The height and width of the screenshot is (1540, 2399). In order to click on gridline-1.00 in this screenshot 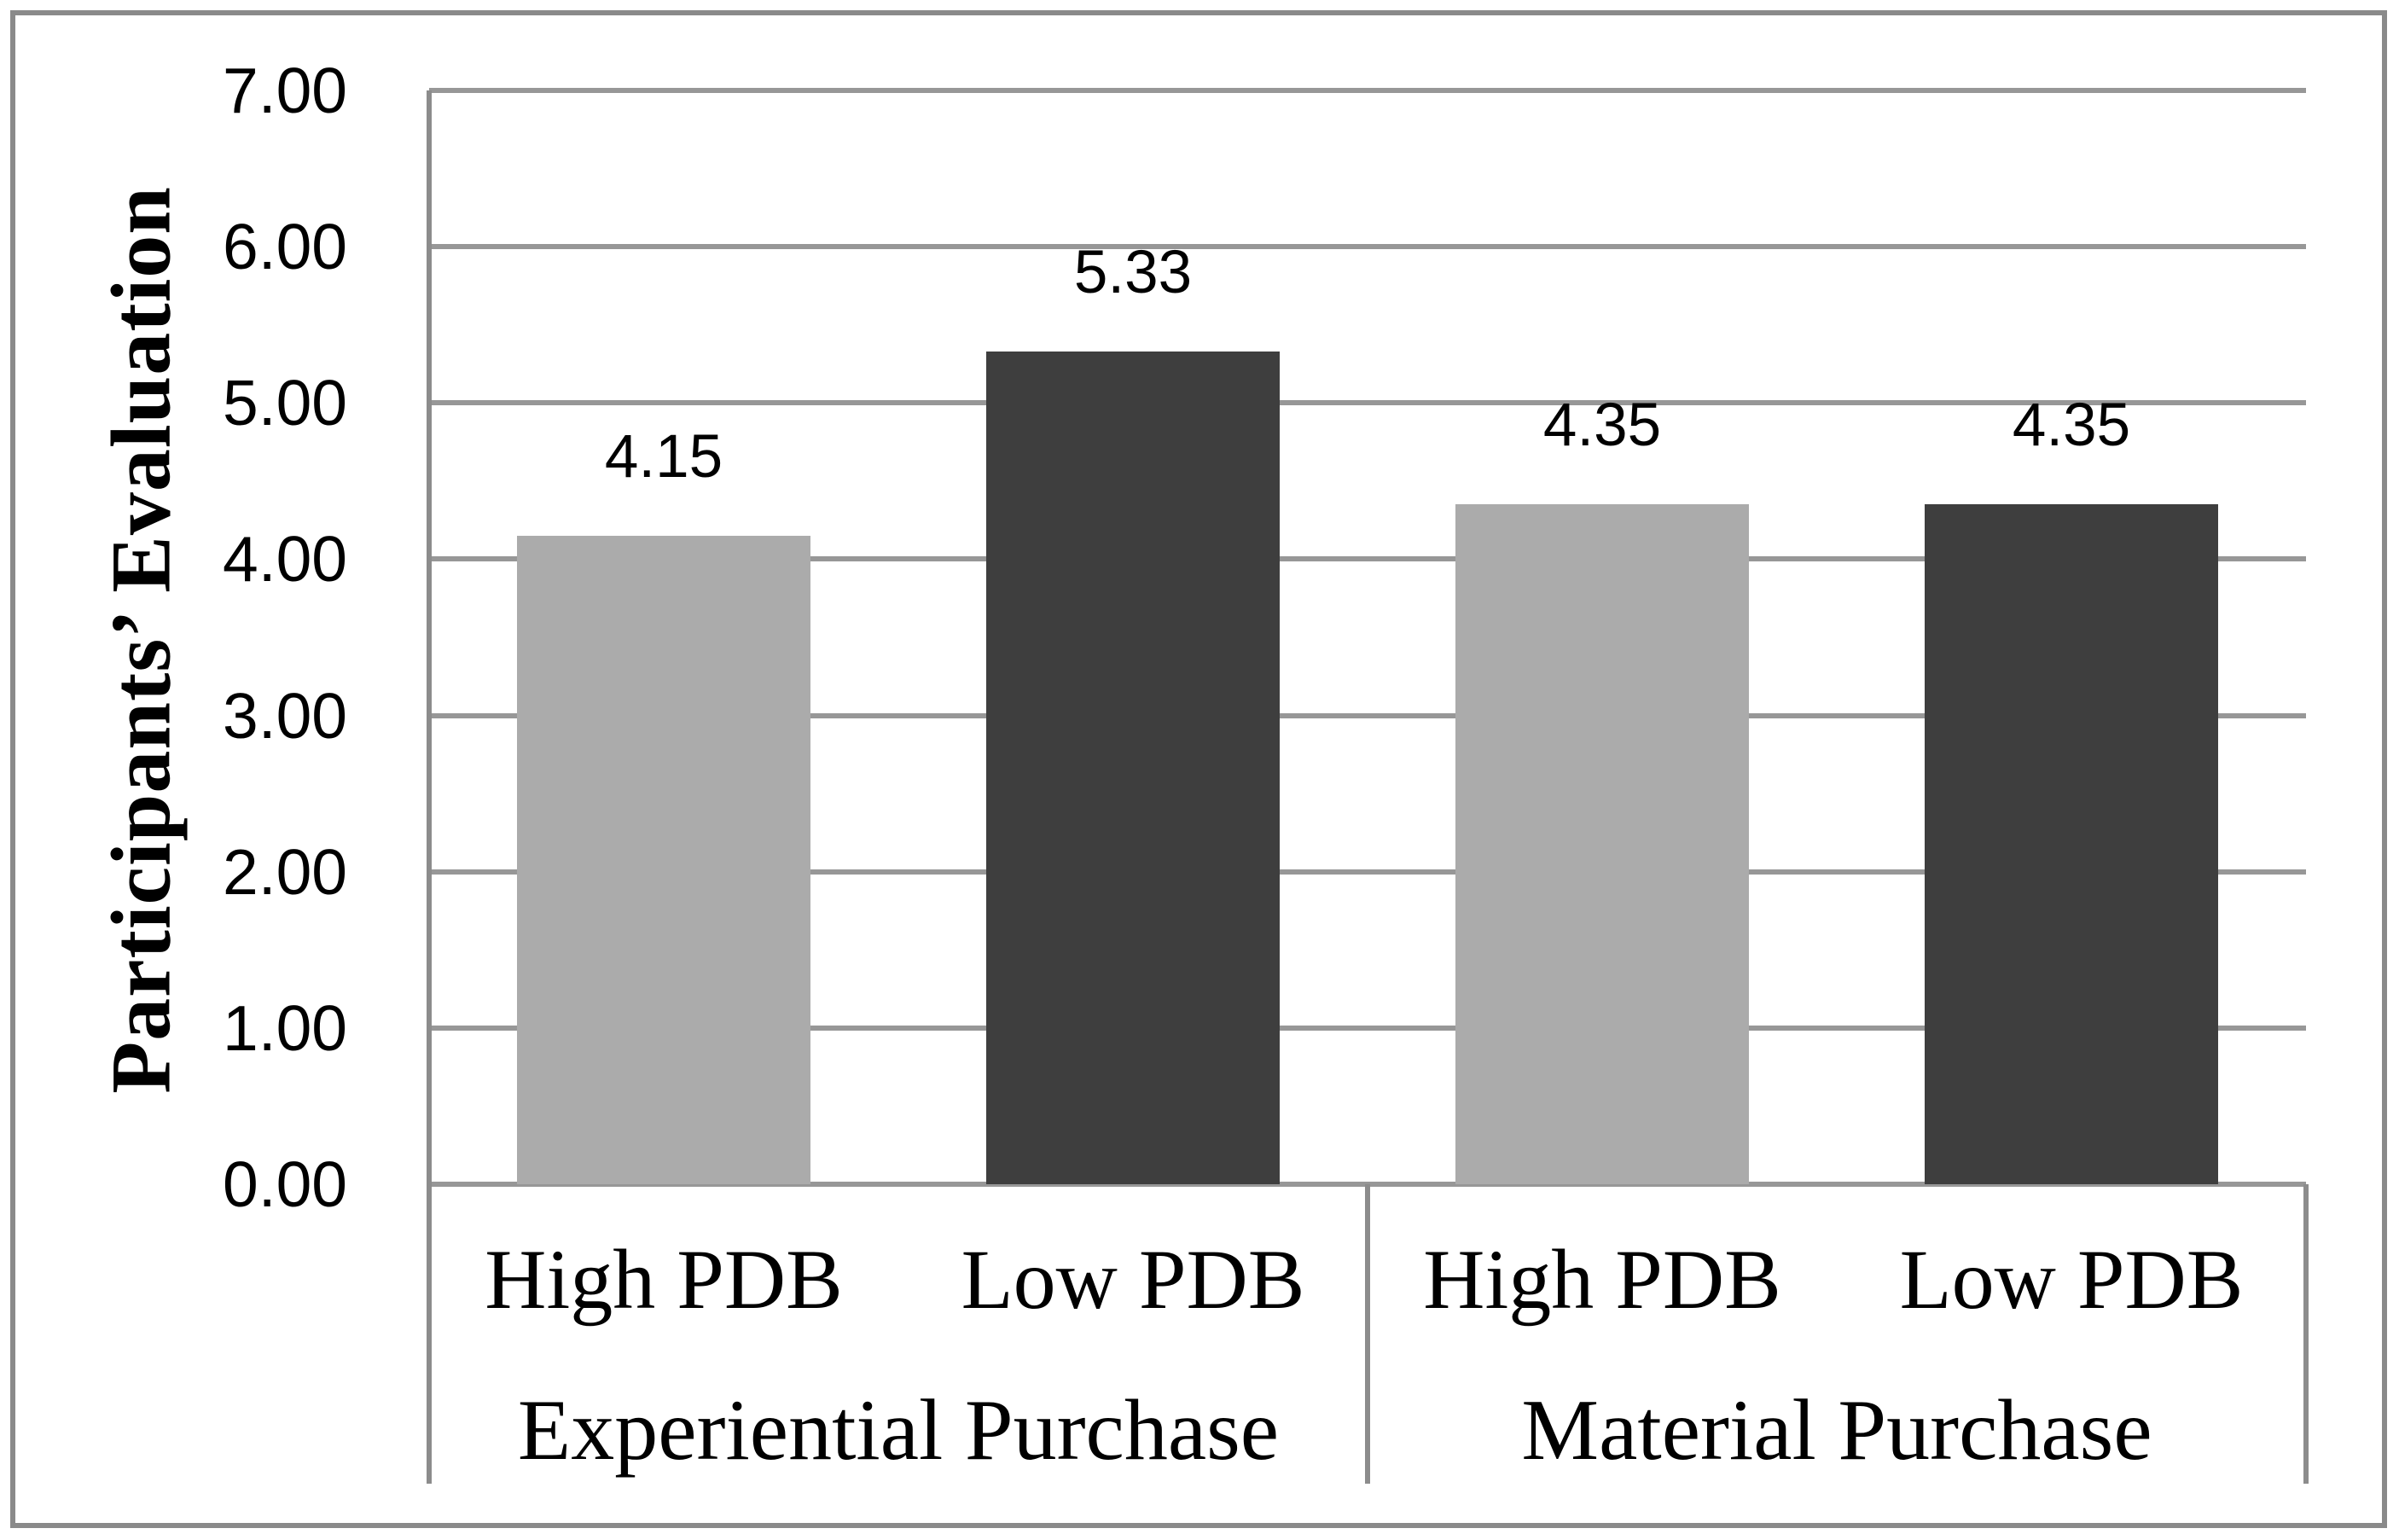, I will do `click(1367, 1028)`.